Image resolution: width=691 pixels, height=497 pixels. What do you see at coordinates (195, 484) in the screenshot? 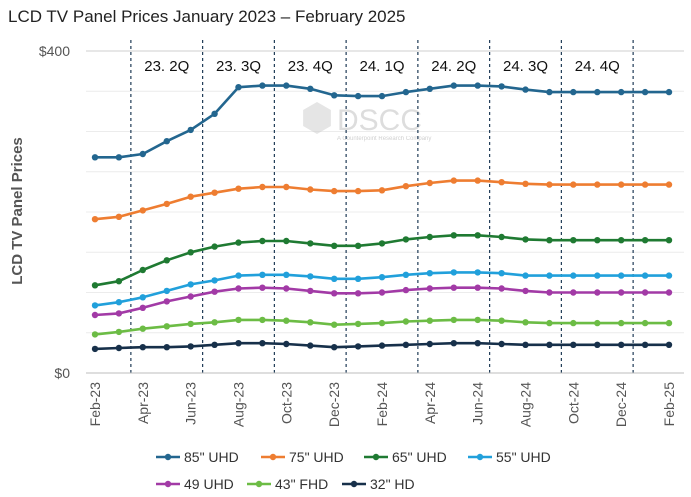
I see `legend-item: 49 UHD` at bounding box center [195, 484].